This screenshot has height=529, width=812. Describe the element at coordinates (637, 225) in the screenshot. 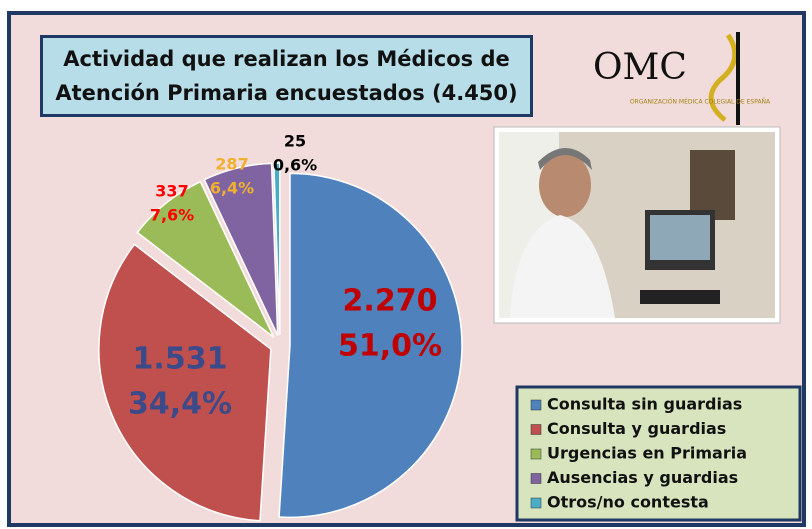

I see `photo` at that location.